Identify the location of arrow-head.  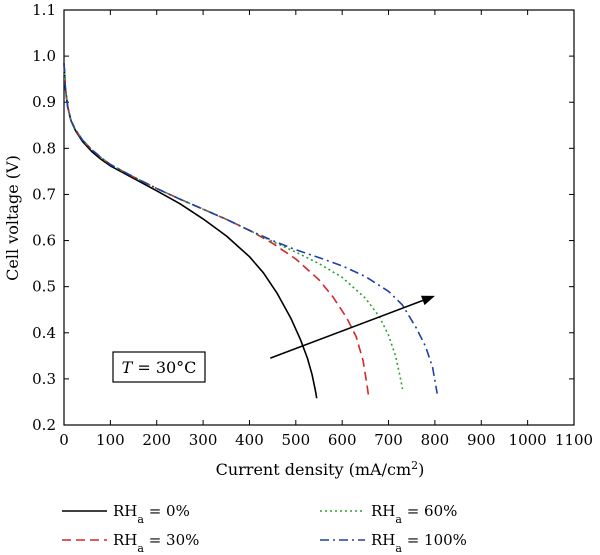
(427, 300).